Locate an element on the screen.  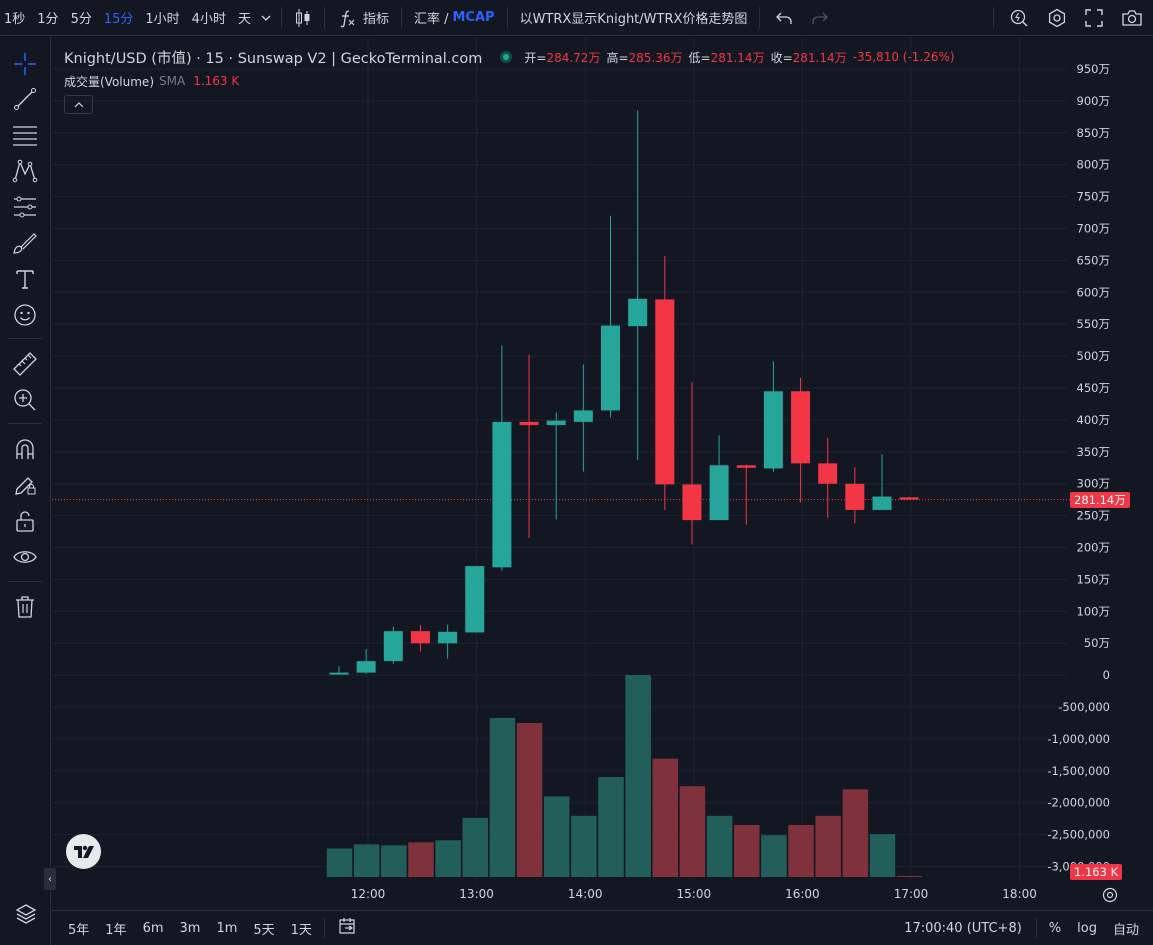
rate-toggle: 汇率 / is located at coordinates (429, 18).